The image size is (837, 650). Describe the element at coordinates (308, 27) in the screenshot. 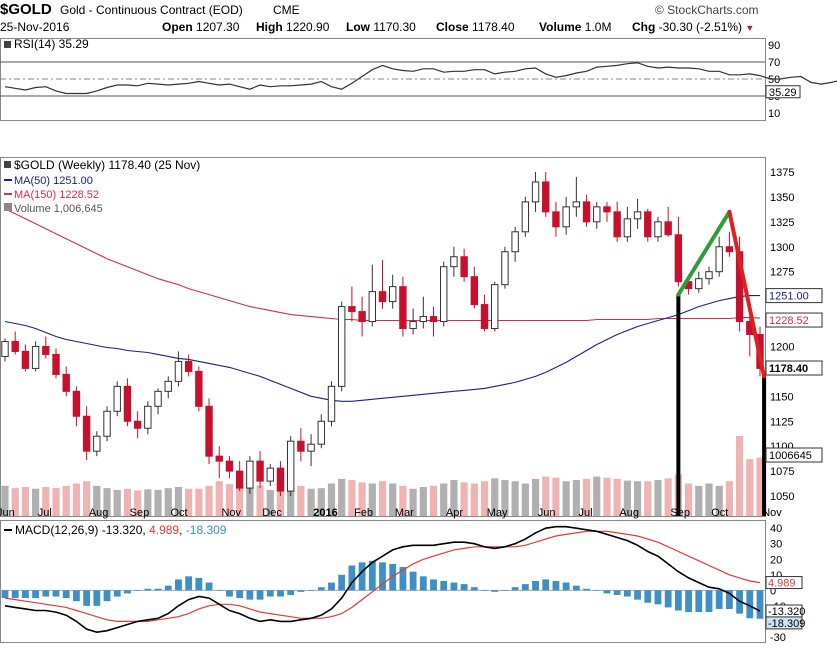

I see `high-value: 1220.90` at that location.